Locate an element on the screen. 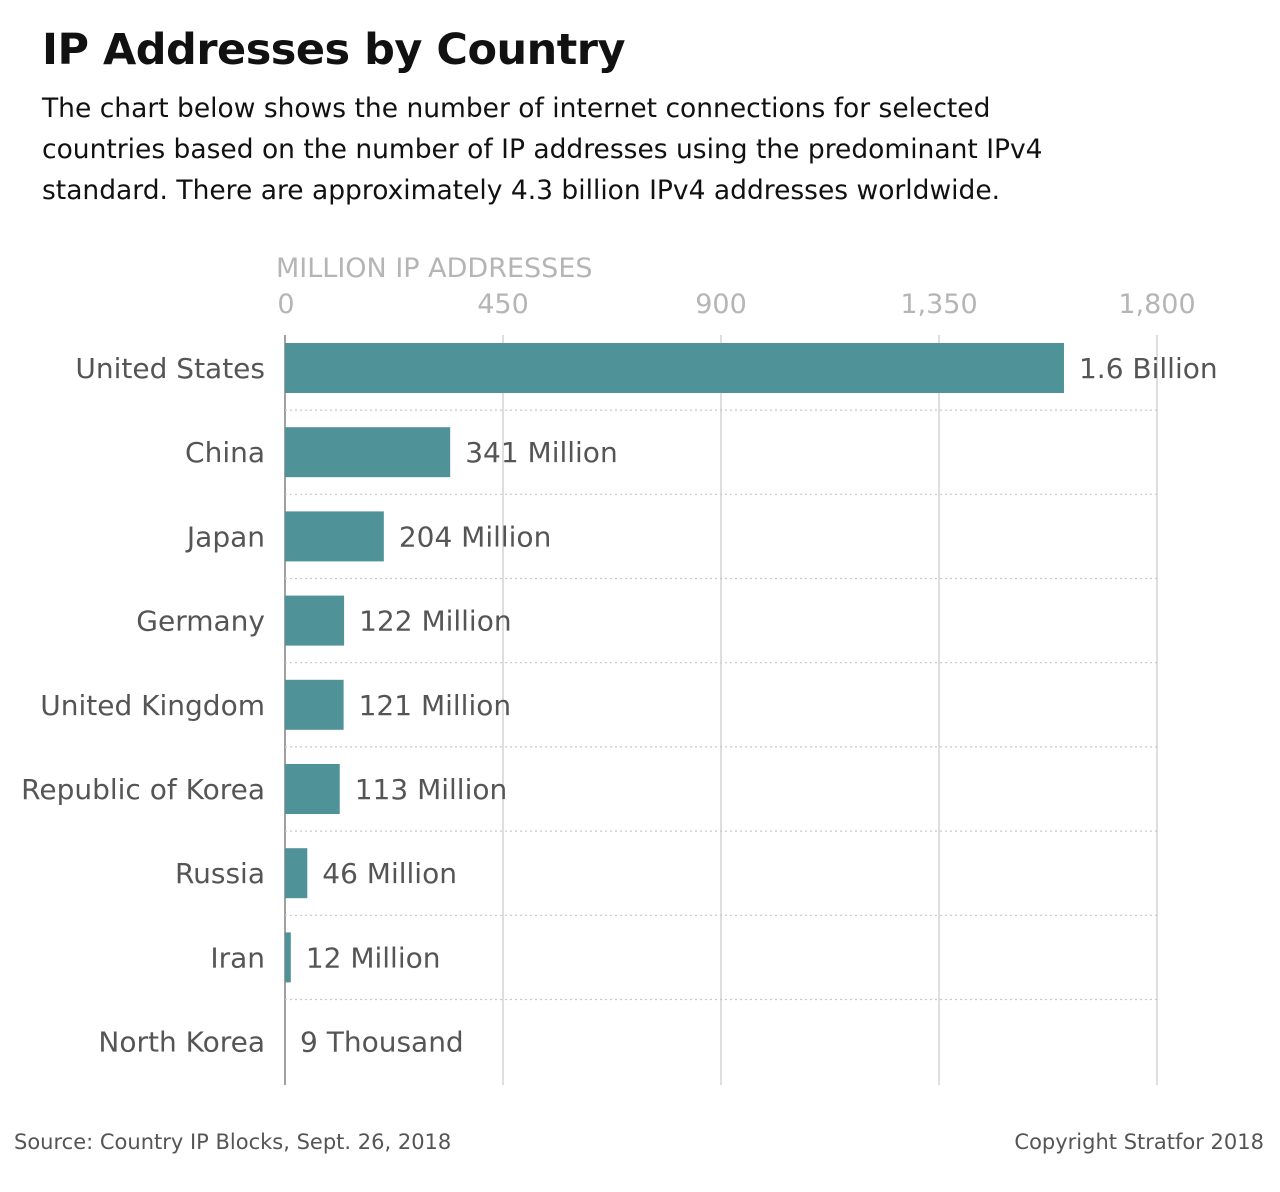 The height and width of the screenshot is (1192, 1280). value-label: 9 Thousand is located at coordinates (382, 1042).